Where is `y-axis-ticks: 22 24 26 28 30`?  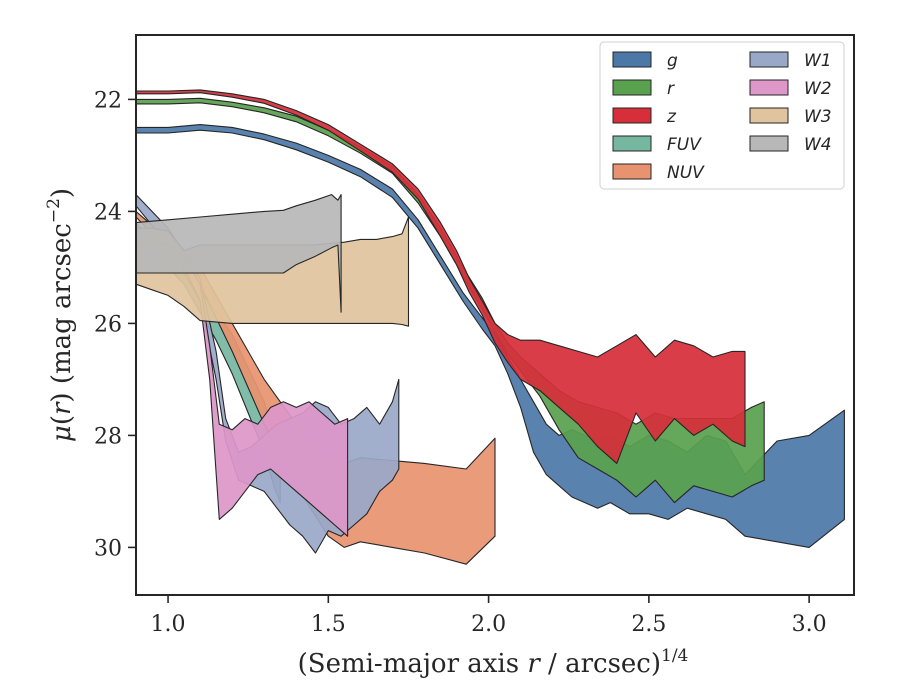
y-axis-ticks: 22 24 26 28 30 is located at coordinates (115, 324).